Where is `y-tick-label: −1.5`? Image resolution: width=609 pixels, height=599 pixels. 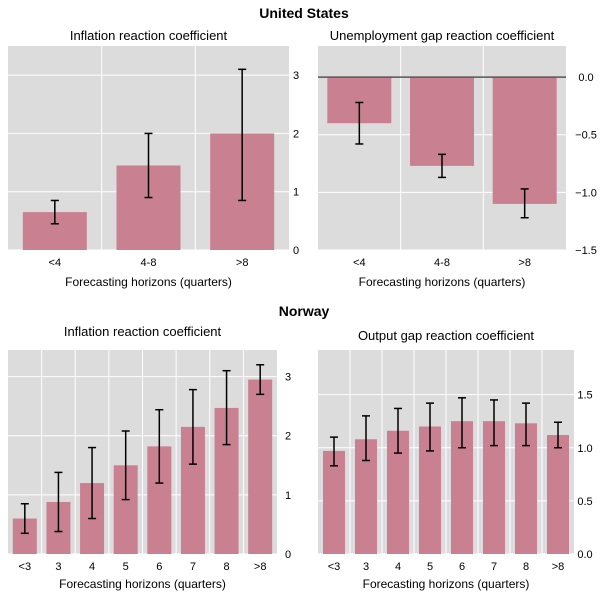 y-tick-label: −1.5 is located at coordinates (586, 251).